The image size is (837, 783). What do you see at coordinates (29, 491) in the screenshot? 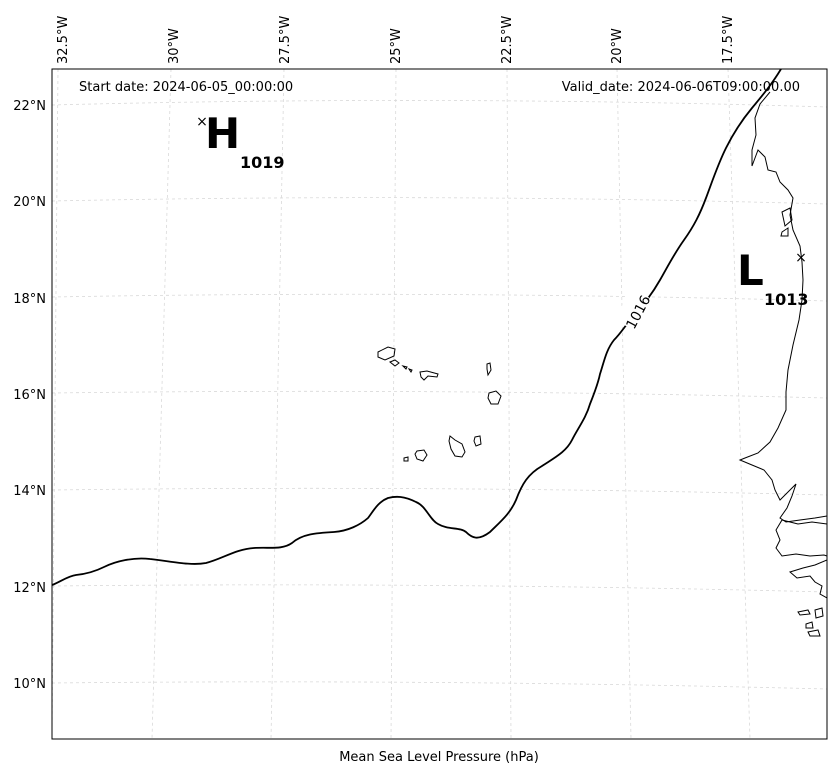
I see `lat-tick-label: 14°N` at bounding box center [29, 491].